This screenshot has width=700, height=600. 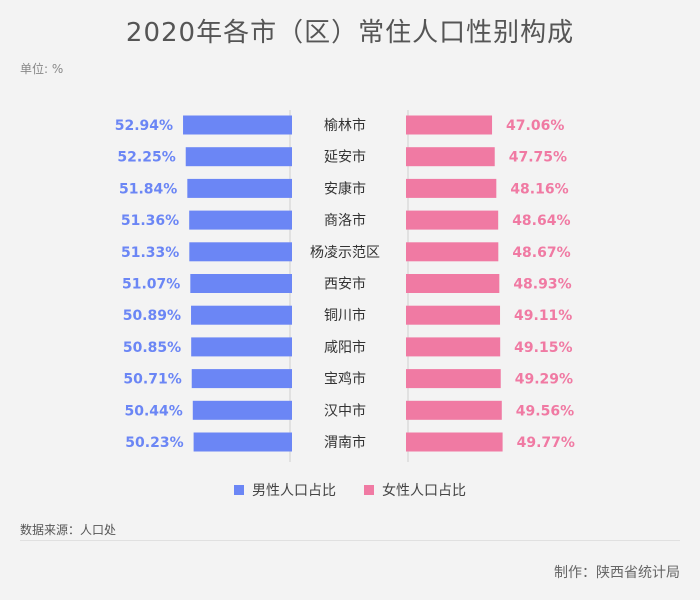 What do you see at coordinates (345, 157) in the screenshot?
I see `category-label: 延安市` at bounding box center [345, 157].